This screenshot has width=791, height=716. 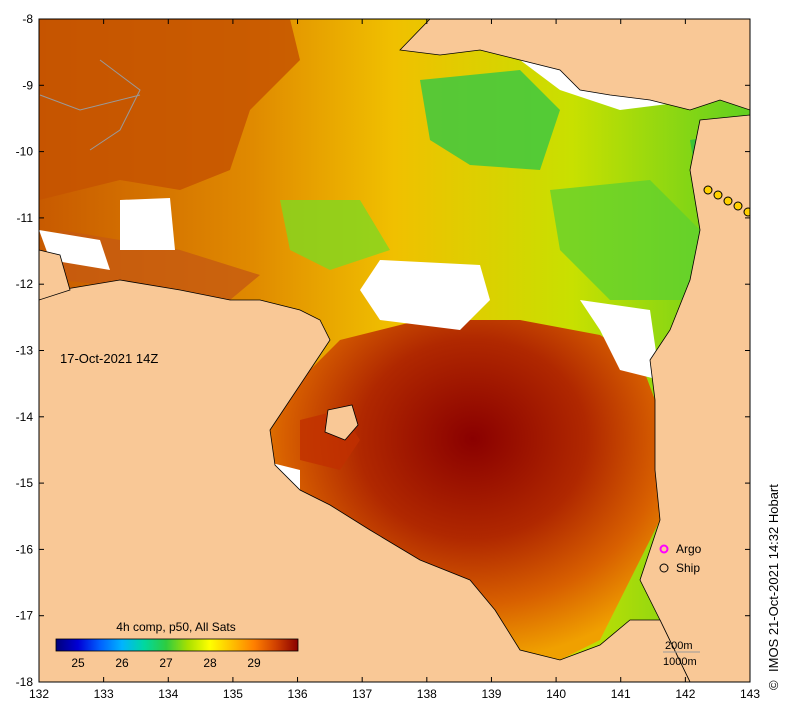 What do you see at coordinates (27, 19) in the screenshot?
I see `y-tick-label: -8` at bounding box center [27, 19].